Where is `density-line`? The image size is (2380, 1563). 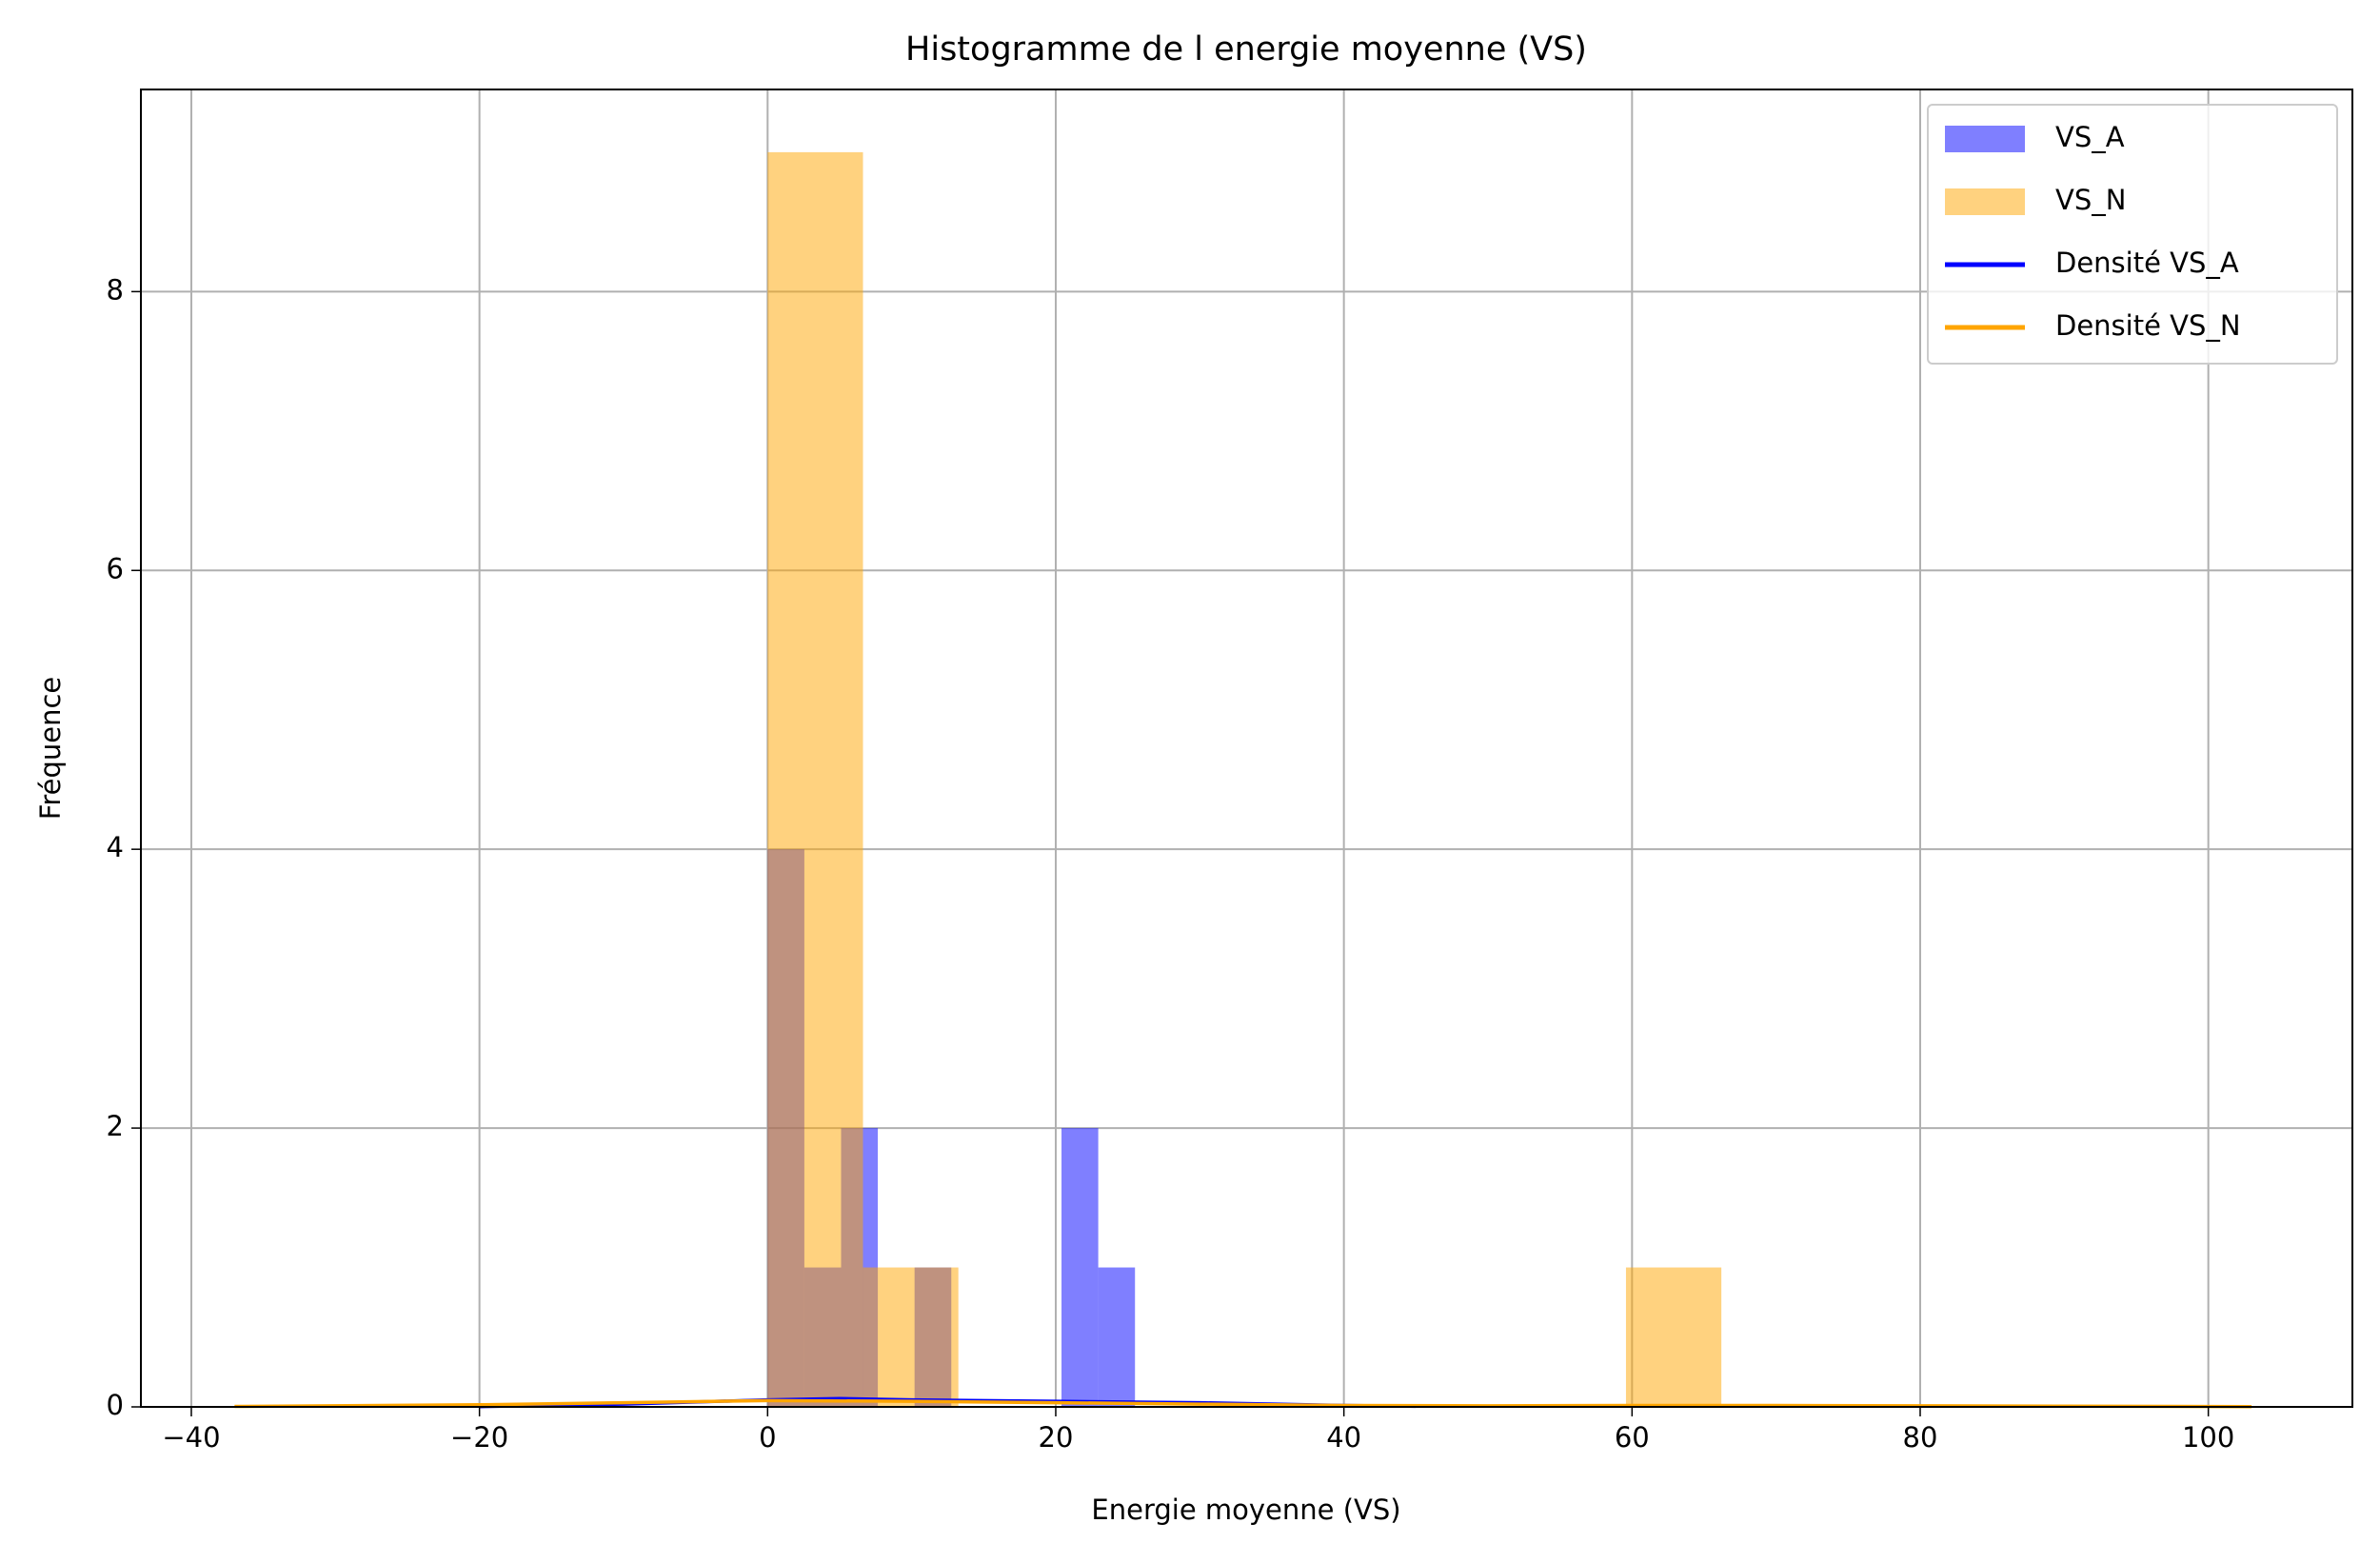 density-line is located at coordinates (1243, 1403).